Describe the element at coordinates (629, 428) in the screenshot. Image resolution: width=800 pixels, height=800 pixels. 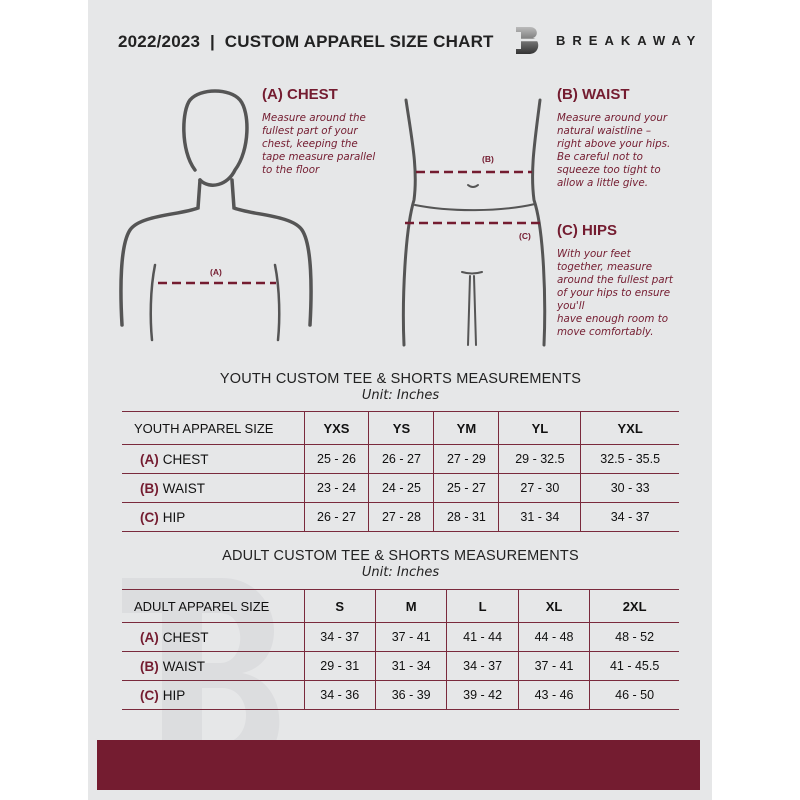
I see `size-header: YXL` at that location.